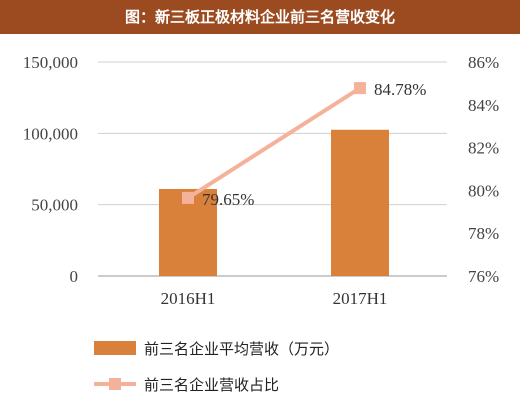 Image resolution: width=520 pixels, height=402 pixels. Describe the element at coordinates (260, 17) in the screenshot. I see `chart-title: 图：新三板正极材料企业前三名营收变化` at that location.